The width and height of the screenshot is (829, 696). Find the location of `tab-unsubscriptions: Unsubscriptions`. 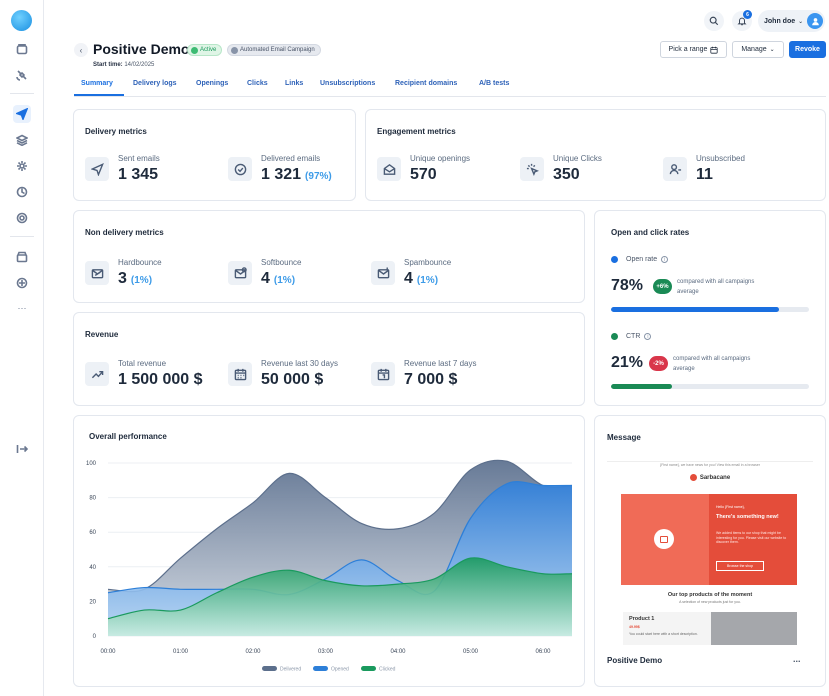

tab-unsubscriptions: Unsubscriptions is located at coordinates (348, 83).